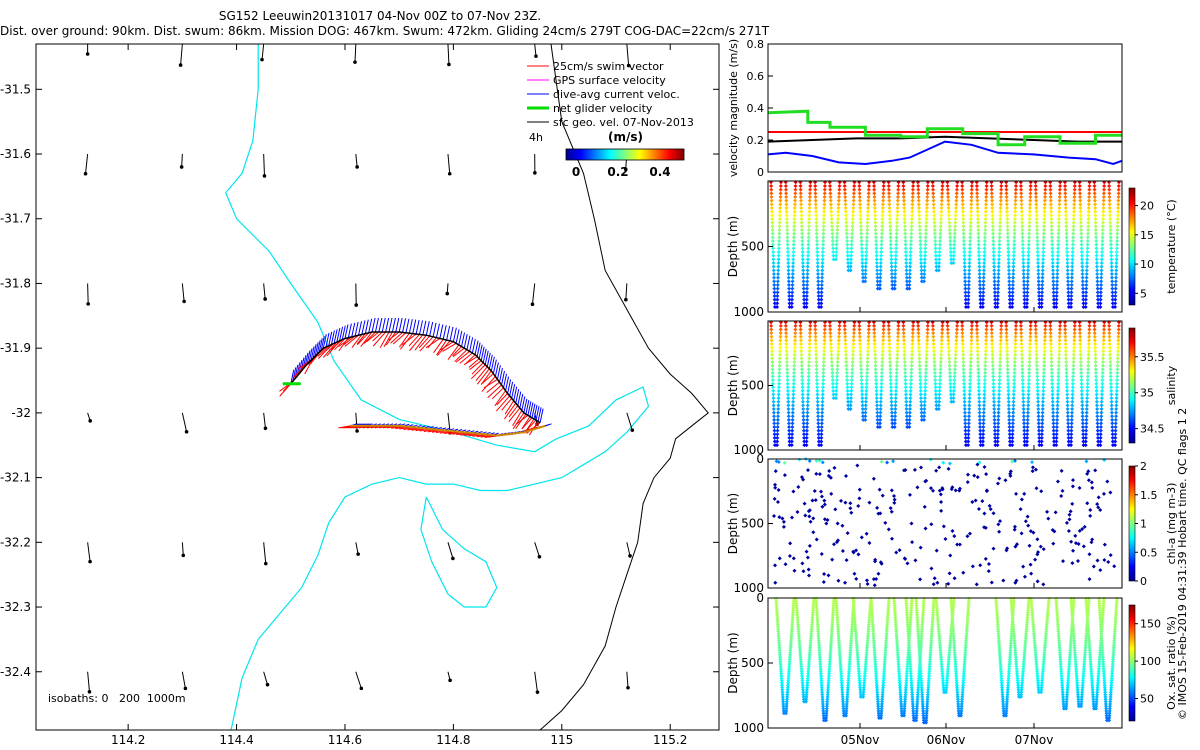 This screenshot has width=1200, height=750. I want to click on coastline, so click(624, 387).